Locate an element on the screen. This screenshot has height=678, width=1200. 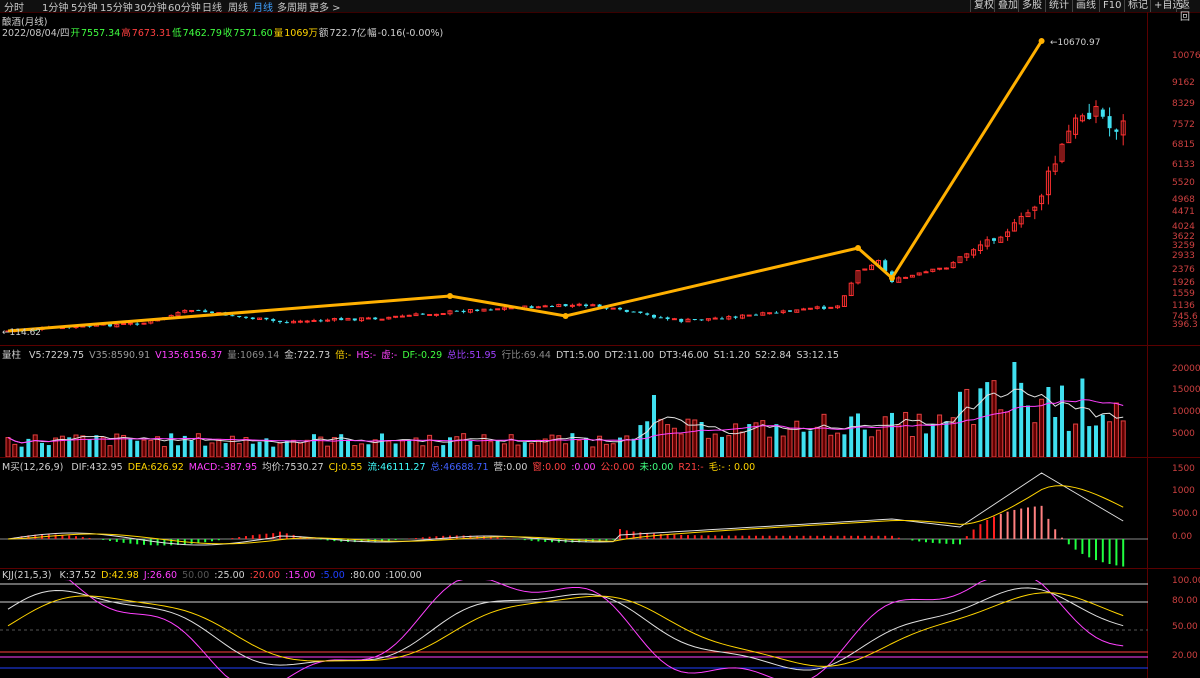
kdj-axis-tick-label: 100.00 is located at coordinates (1186, 581).